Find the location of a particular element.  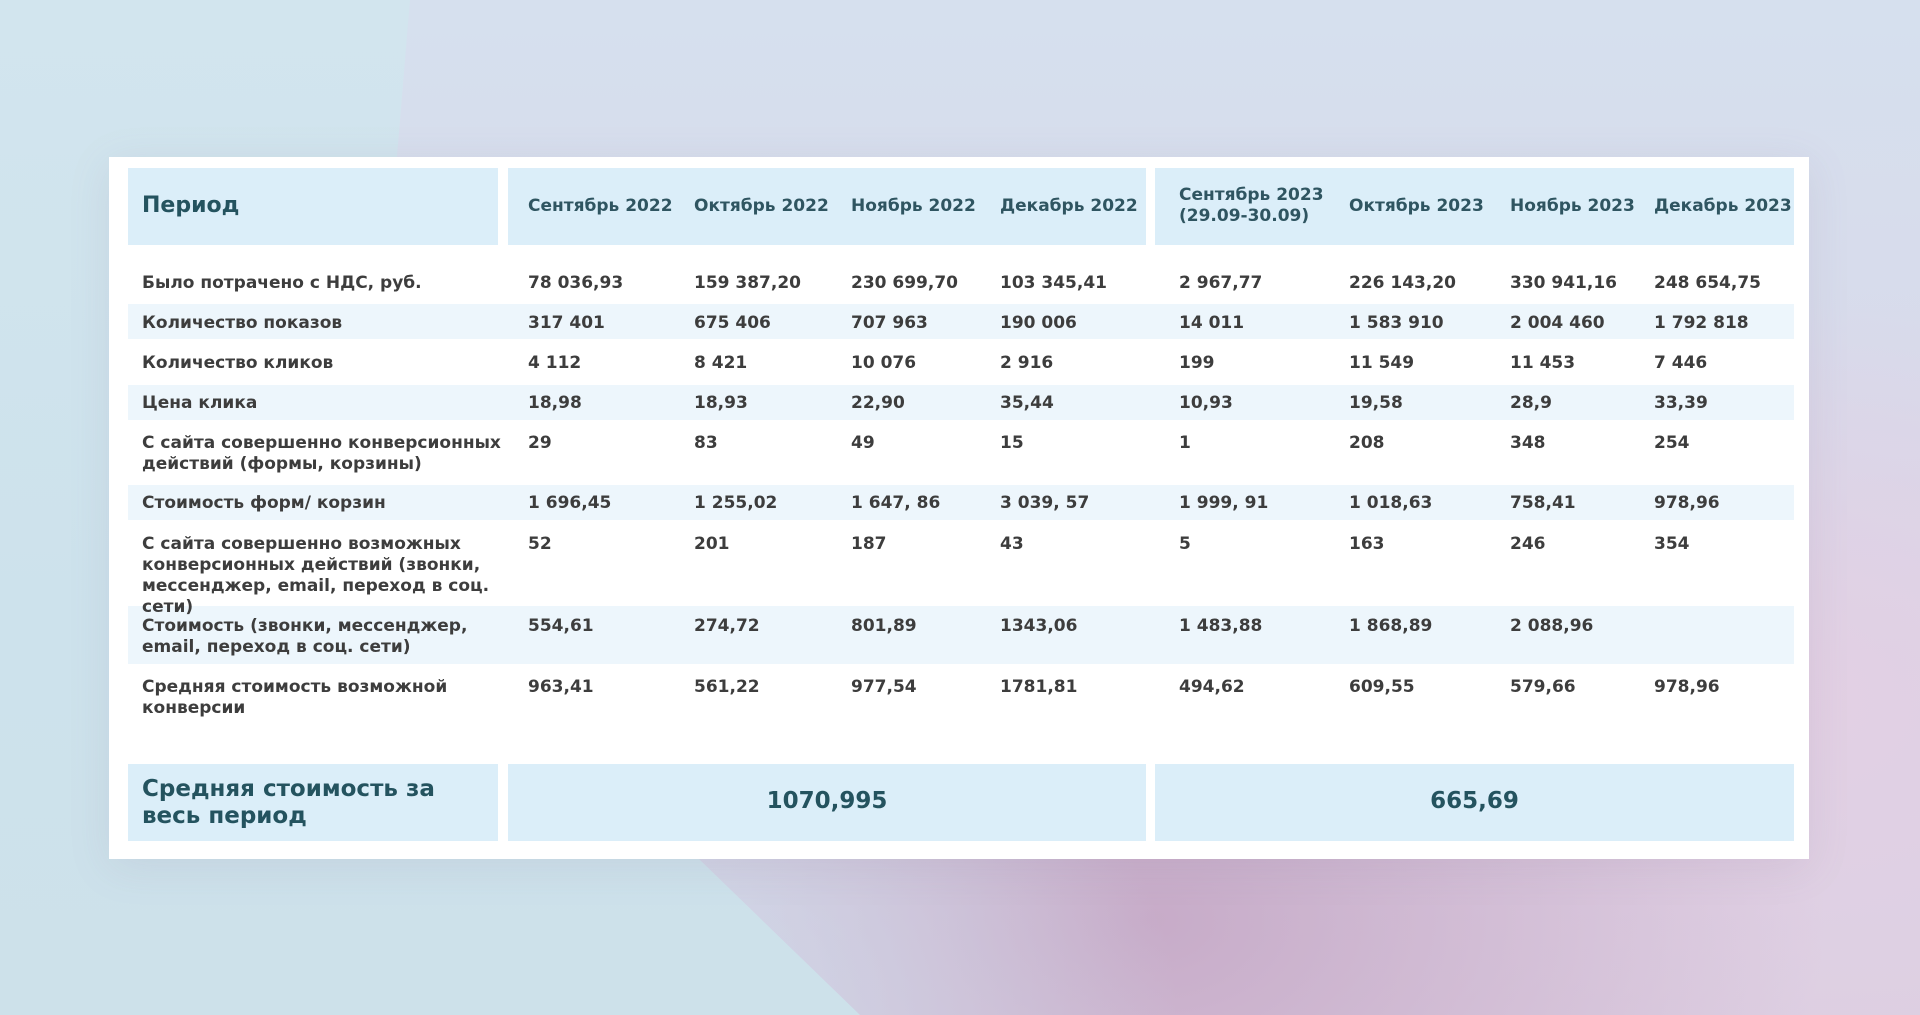

table-cell: 8 421 is located at coordinates (721, 363).